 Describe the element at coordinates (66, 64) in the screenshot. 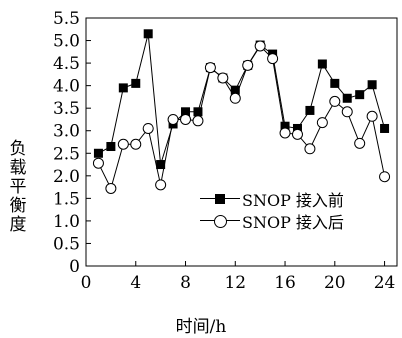

I see `y-tick-label: 4.5` at that location.